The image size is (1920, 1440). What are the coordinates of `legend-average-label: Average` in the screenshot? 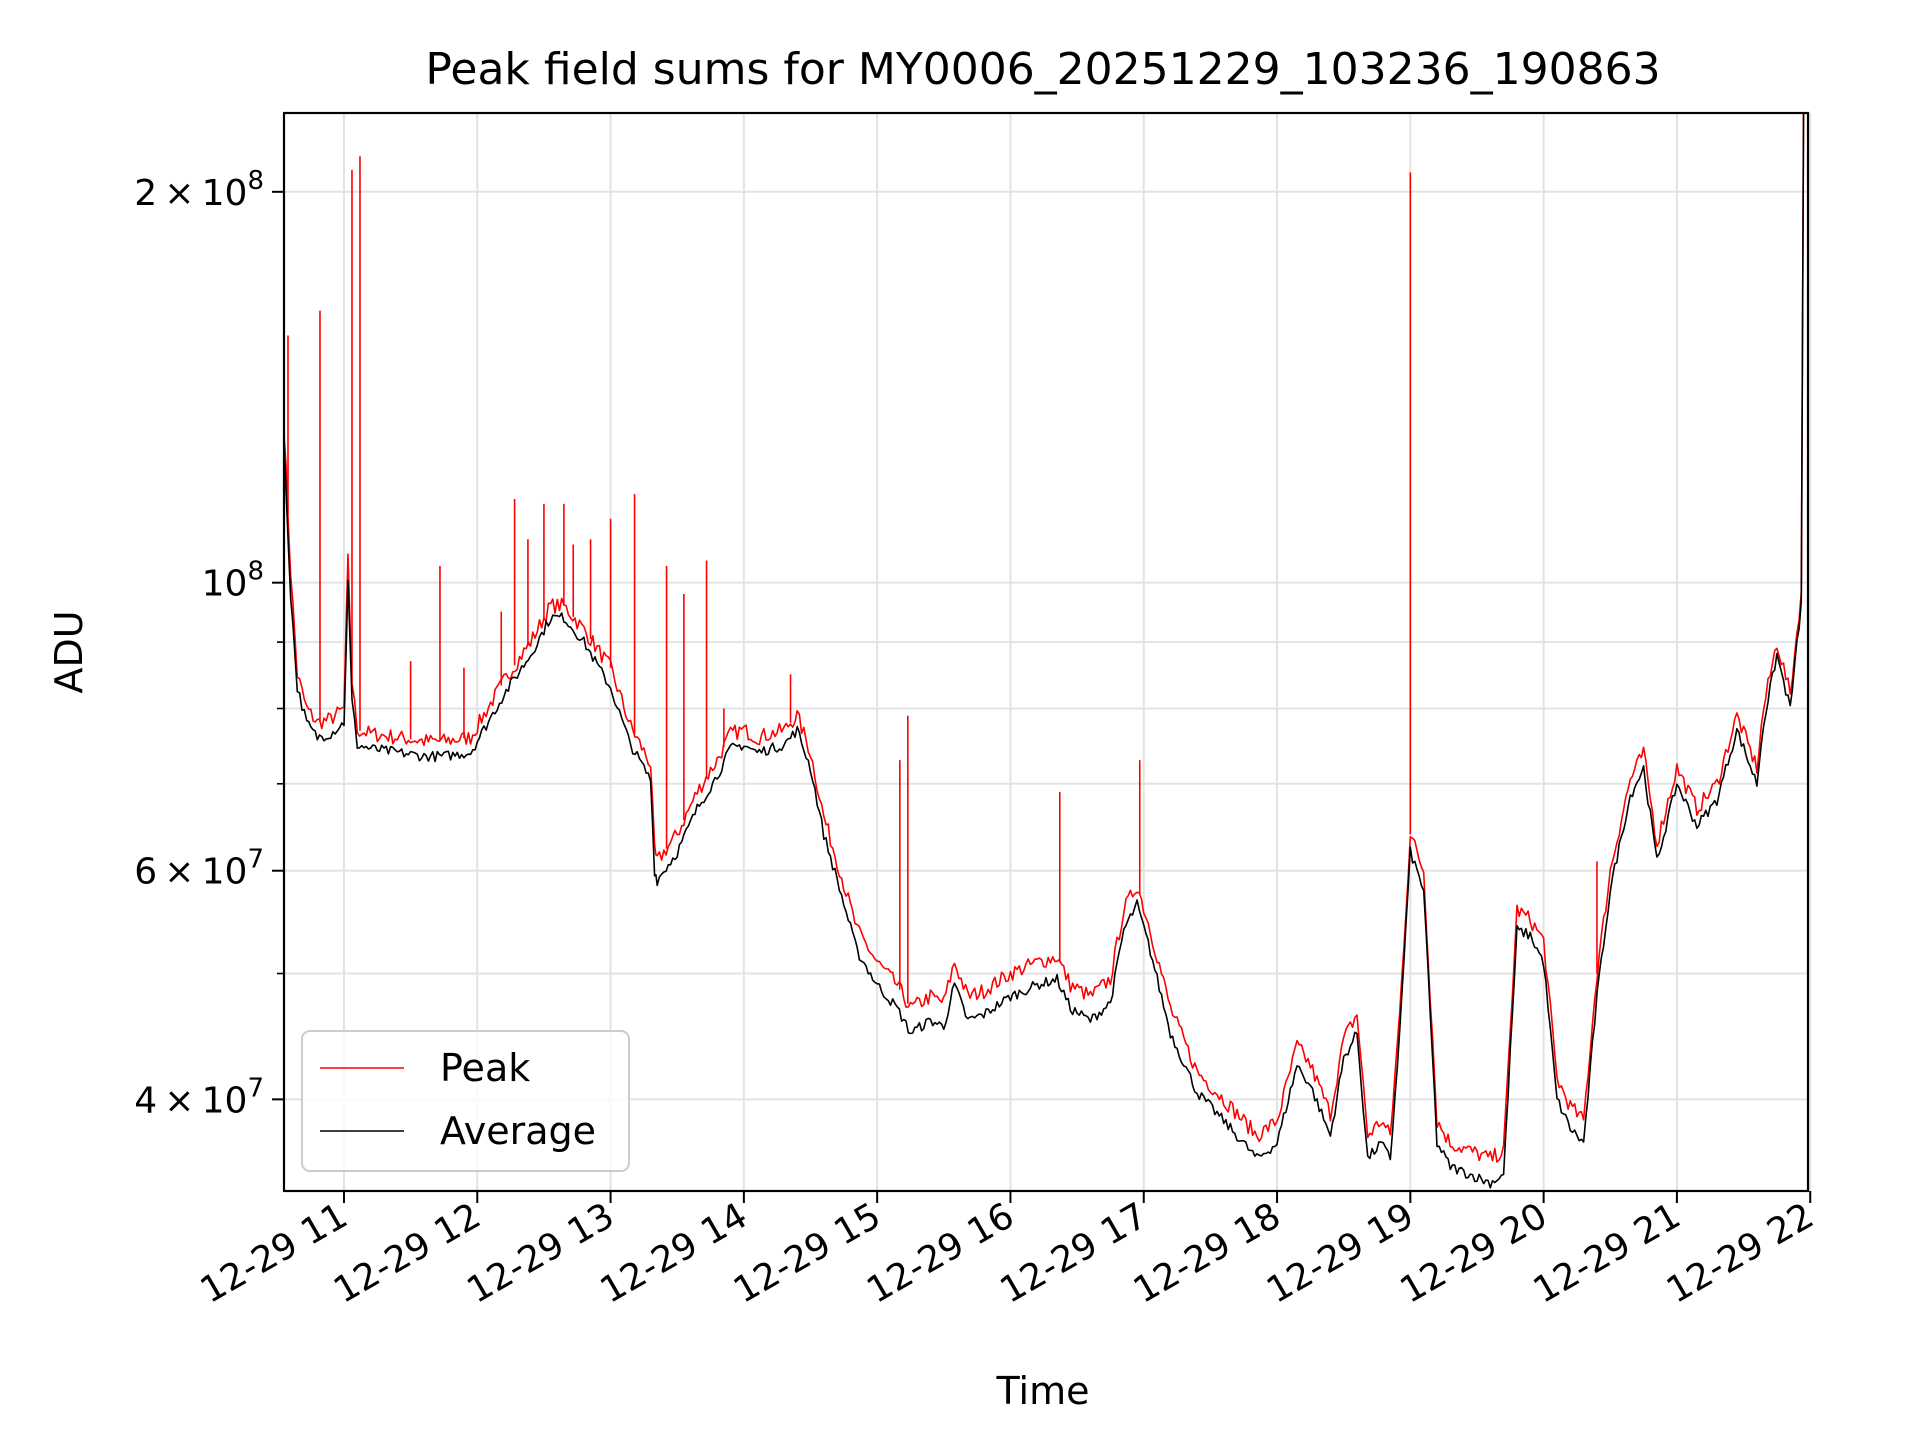 It's located at (518, 1131).